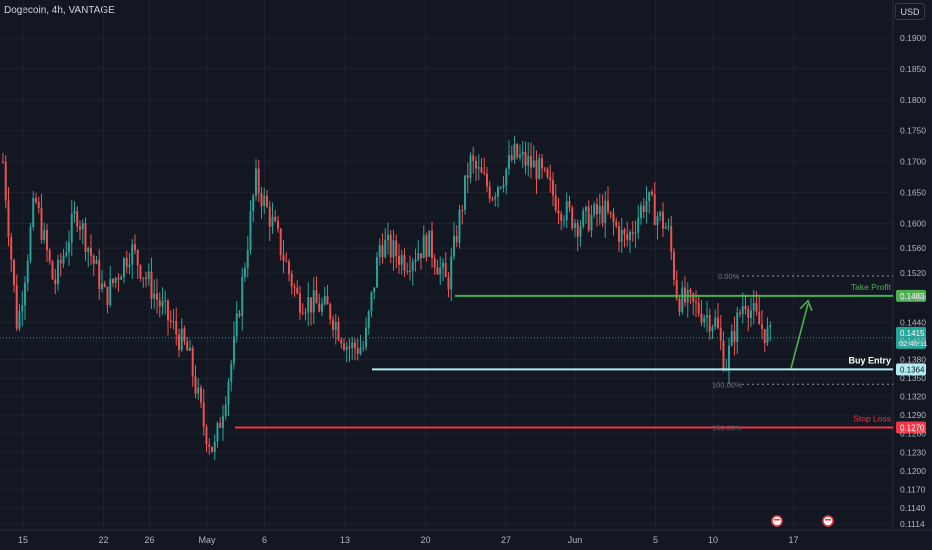 This screenshot has height=550, width=932. Describe the element at coordinates (913, 415) in the screenshot. I see `y-tick-label: 0.1290` at that location.